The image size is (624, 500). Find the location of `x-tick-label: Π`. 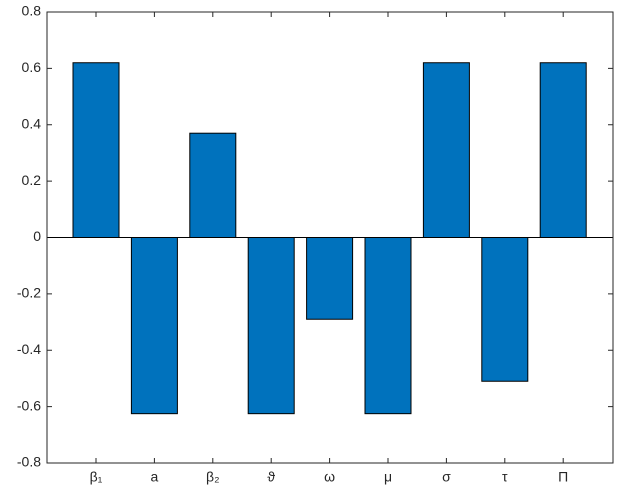

x-tick-label: Π is located at coordinates (563, 477).